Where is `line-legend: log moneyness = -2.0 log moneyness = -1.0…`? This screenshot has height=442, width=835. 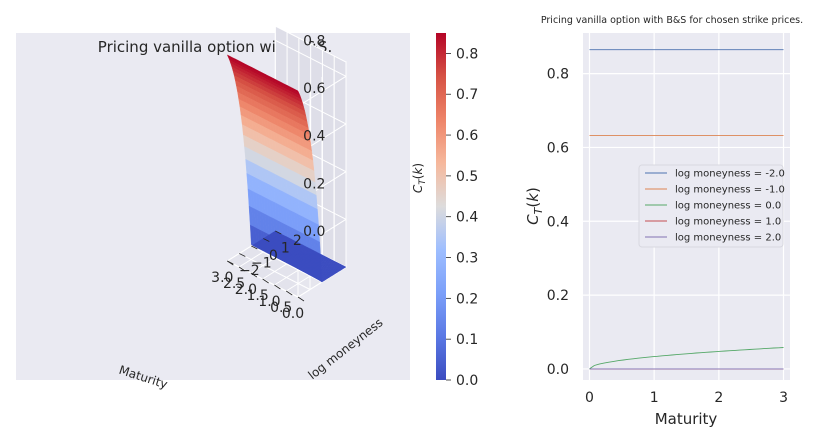 line-legend: log moneyness = -2.0 log moneyness = -1.0… is located at coordinates (711, 206).